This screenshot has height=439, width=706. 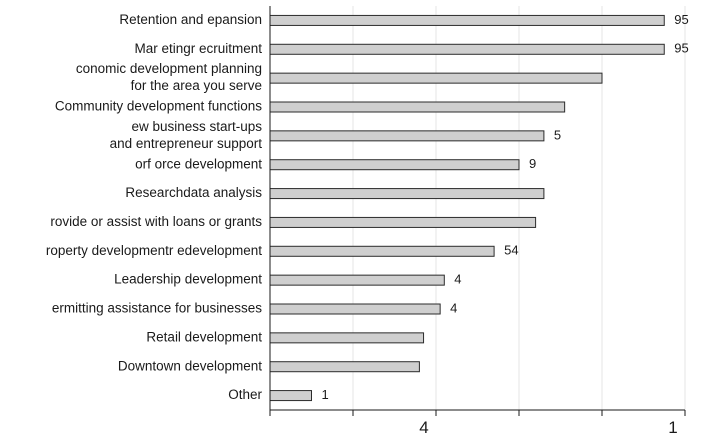 I want to click on category-label-1: Mar etingr ecruitment, so click(x=198, y=48).